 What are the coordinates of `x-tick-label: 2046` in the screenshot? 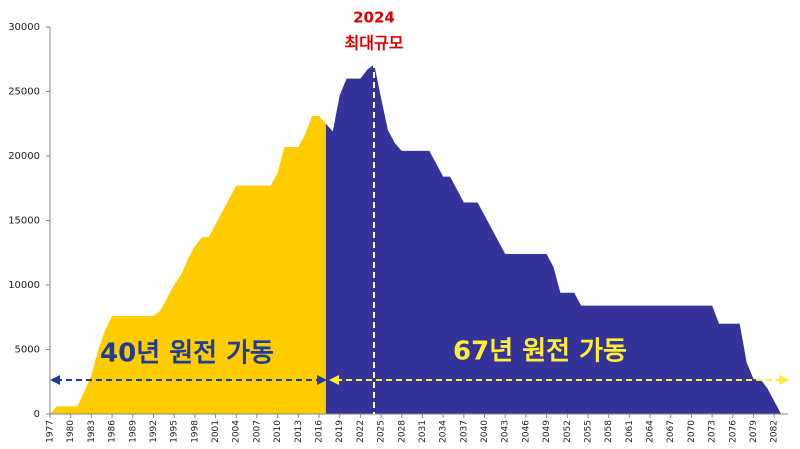 It's located at (526, 431).